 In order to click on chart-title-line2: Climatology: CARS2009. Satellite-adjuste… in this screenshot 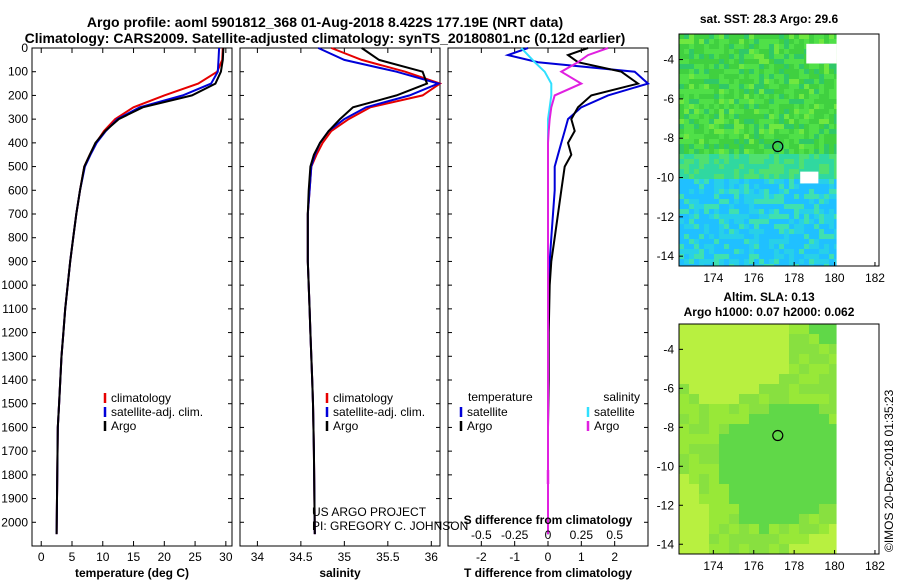, I will do `click(325, 38)`.